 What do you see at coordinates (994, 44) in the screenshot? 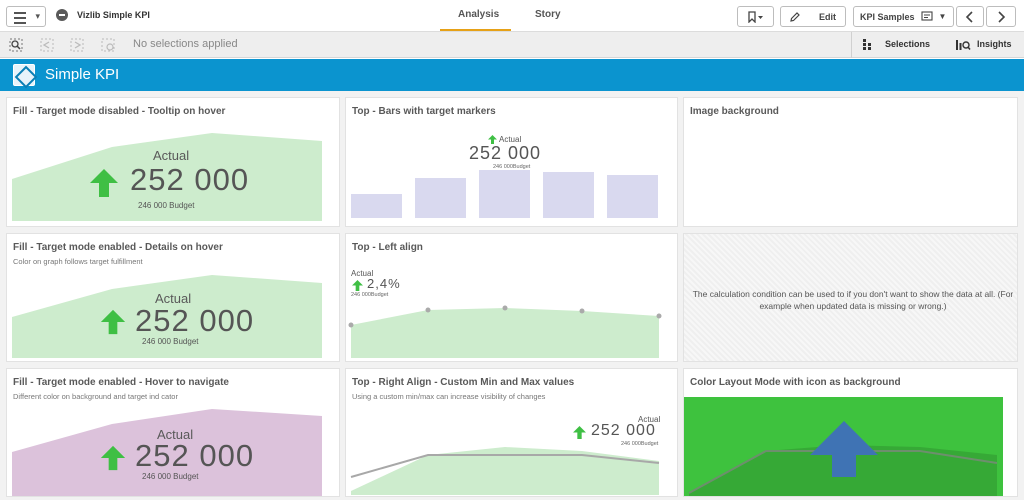
I see `insights-button: Insights` at bounding box center [994, 44].